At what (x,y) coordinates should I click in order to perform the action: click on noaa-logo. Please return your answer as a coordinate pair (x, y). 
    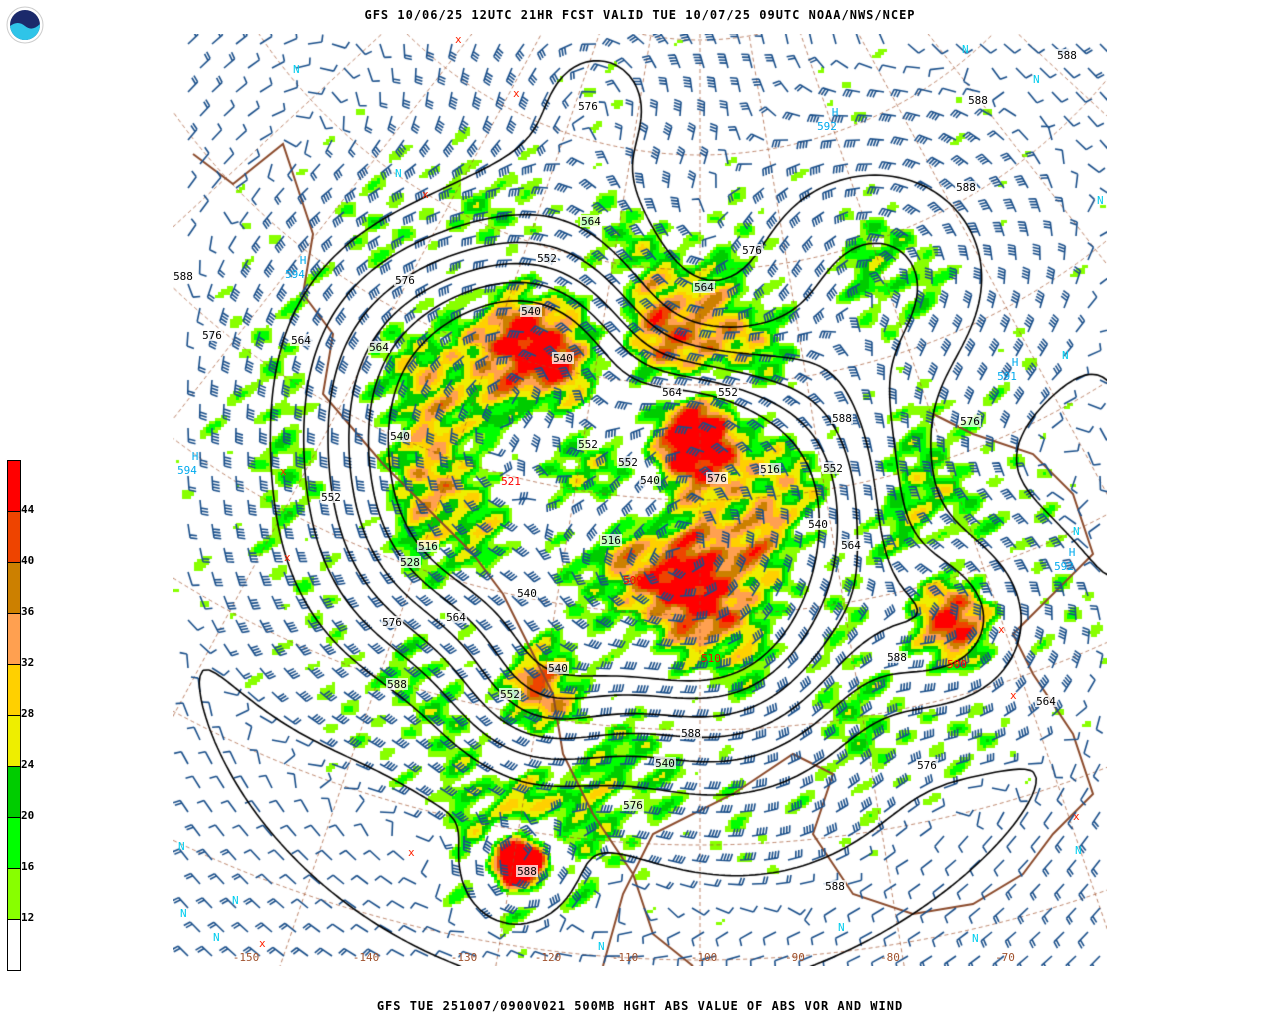
    Looking at the image, I should click on (25, 25).